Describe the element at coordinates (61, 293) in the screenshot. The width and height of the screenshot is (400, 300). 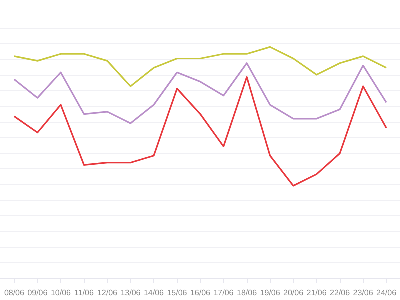
I see `x-tick-label: 10/06` at that location.